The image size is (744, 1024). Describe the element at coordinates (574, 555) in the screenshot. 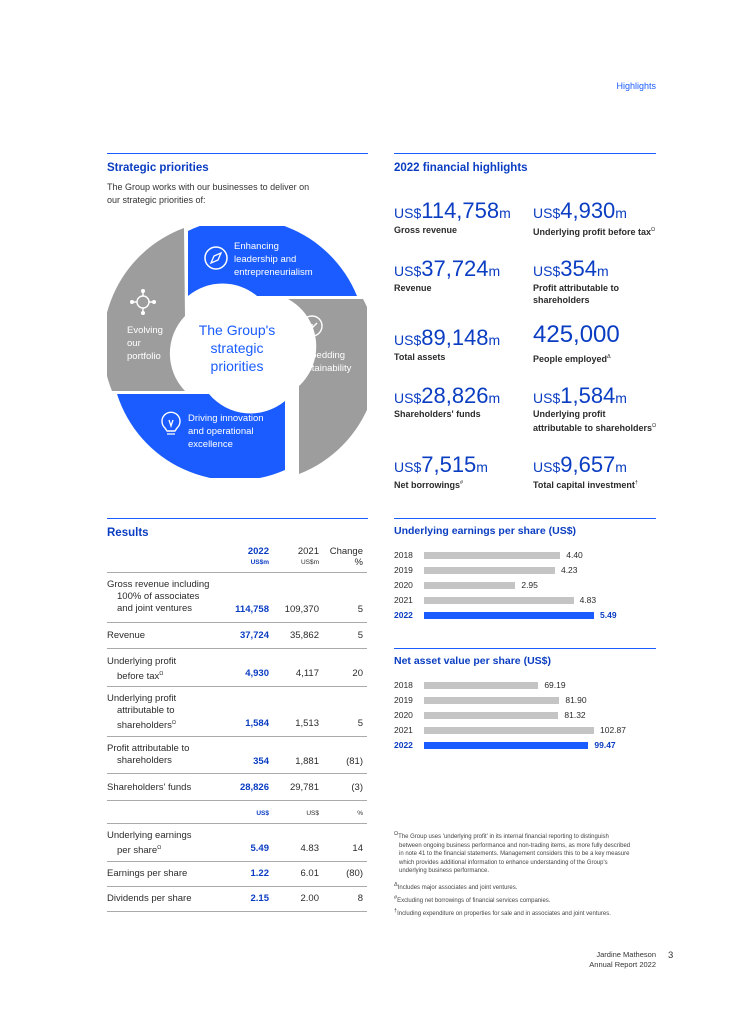

I see `bar-value-label-2018: 4.40` at that location.